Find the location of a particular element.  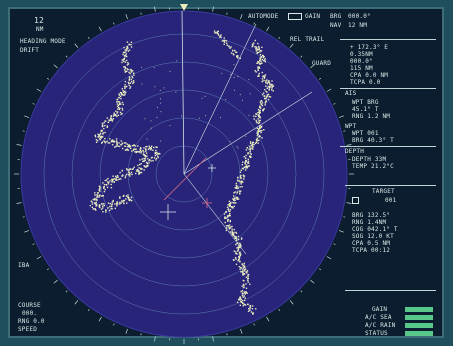

sea-clutter-label: A/C SEA is located at coordinates (378, 317).